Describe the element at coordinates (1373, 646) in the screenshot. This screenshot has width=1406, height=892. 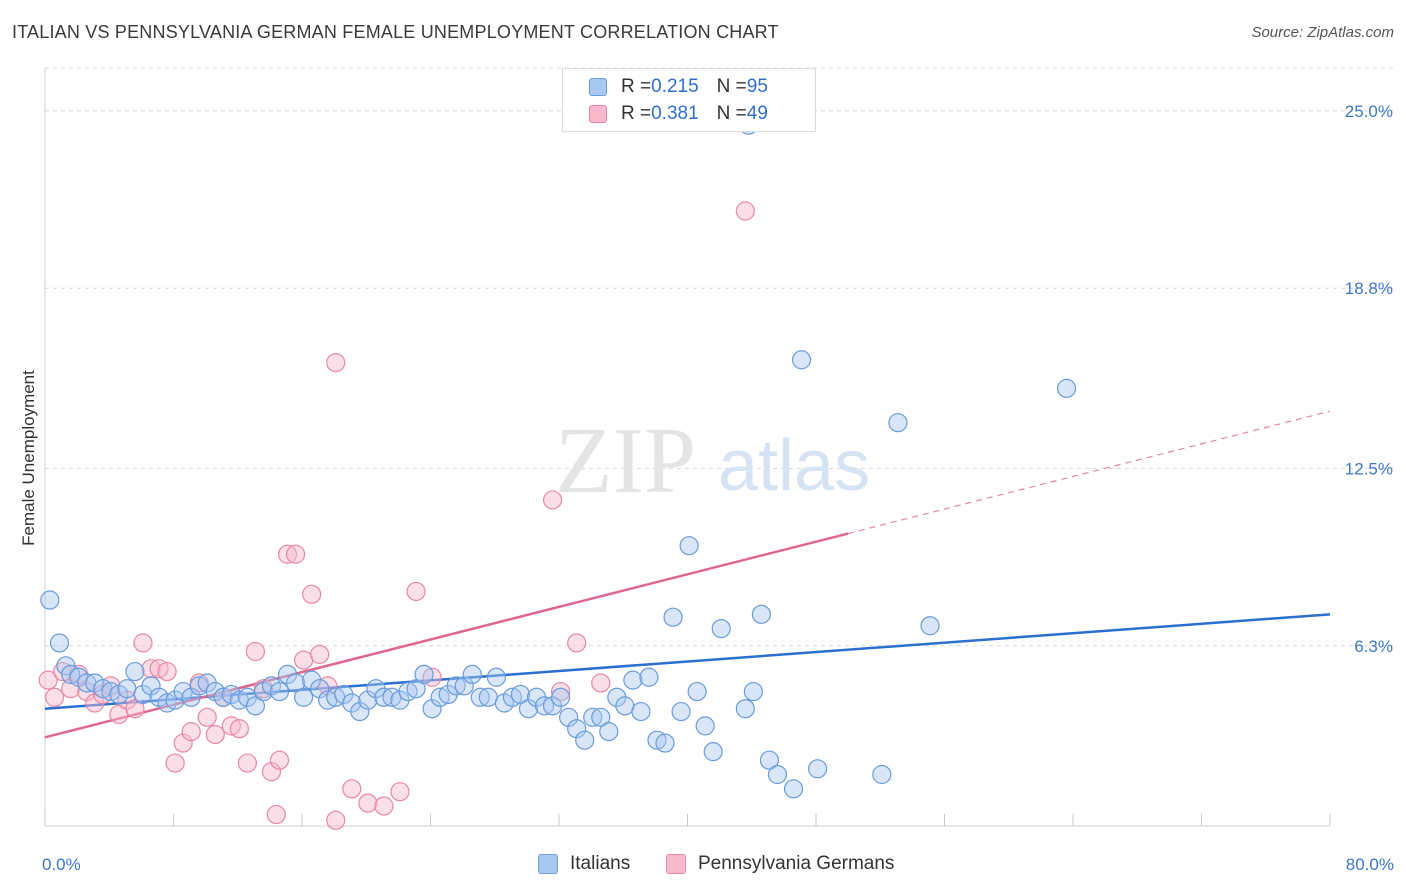
I see `y-tick-label: 6.3%` at that location.